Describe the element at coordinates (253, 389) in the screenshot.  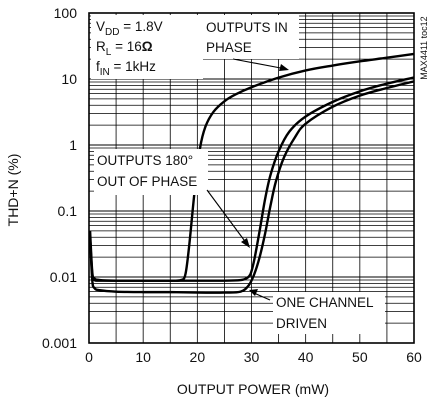
I see `x-axis-title: OUTPUT POWER (mW)` at that location.